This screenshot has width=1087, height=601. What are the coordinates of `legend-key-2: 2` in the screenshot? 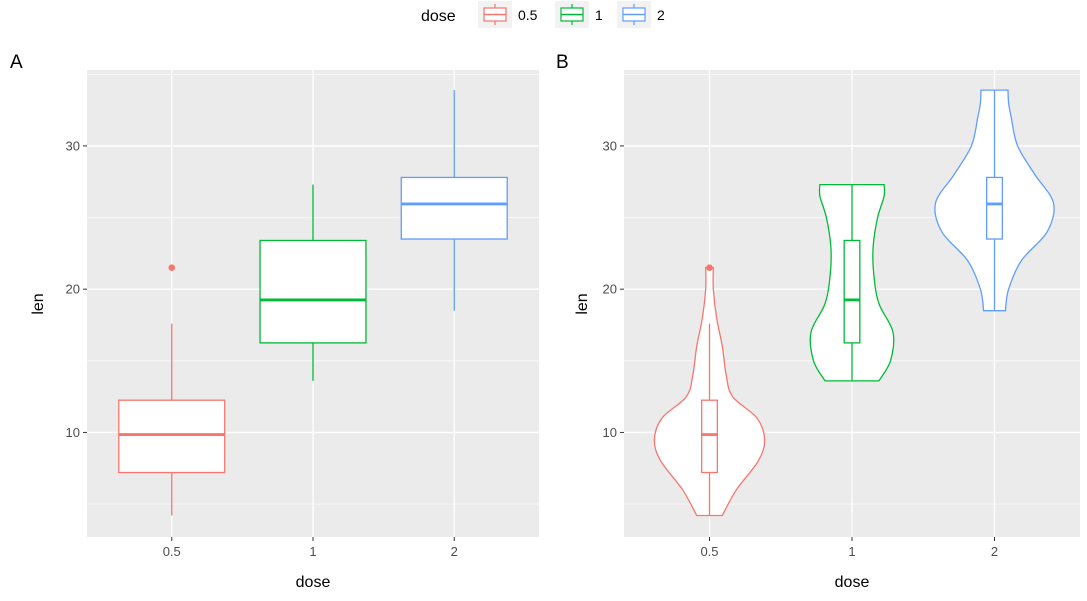 It's located at (641, 14).